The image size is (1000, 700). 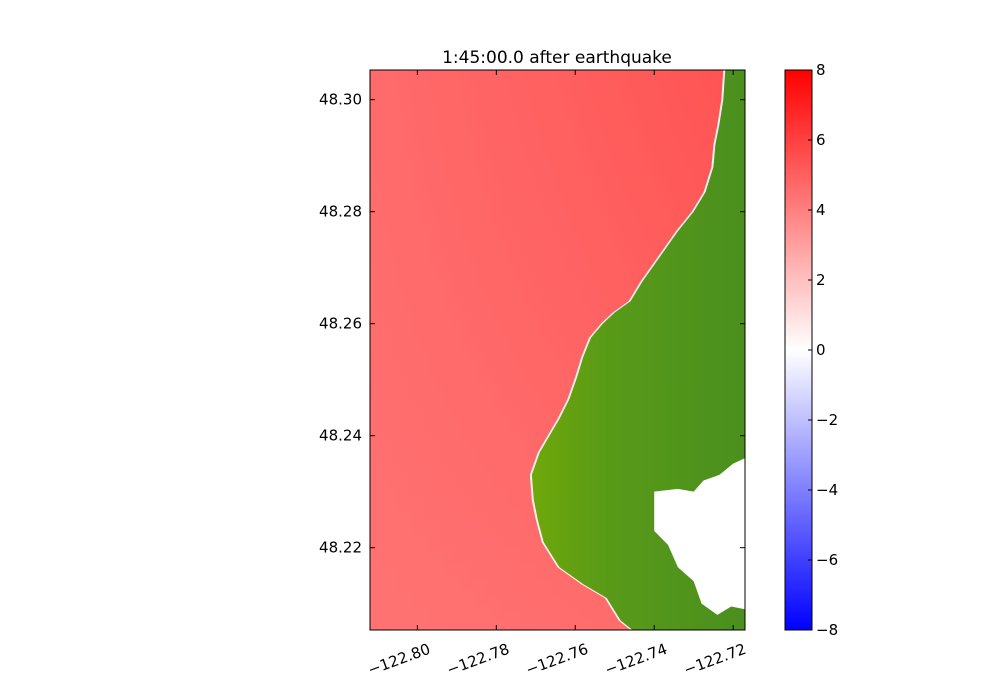 I want to click on colorbar-ticks: 8 6 4 2 0 −2 −4 −6 −8, so click(x=823, y=350).